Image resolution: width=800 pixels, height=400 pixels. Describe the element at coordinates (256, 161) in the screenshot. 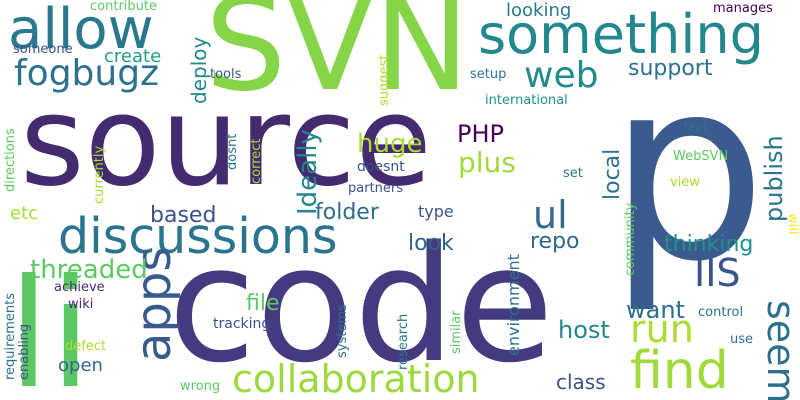

I see `word-correct: correct` at that location.